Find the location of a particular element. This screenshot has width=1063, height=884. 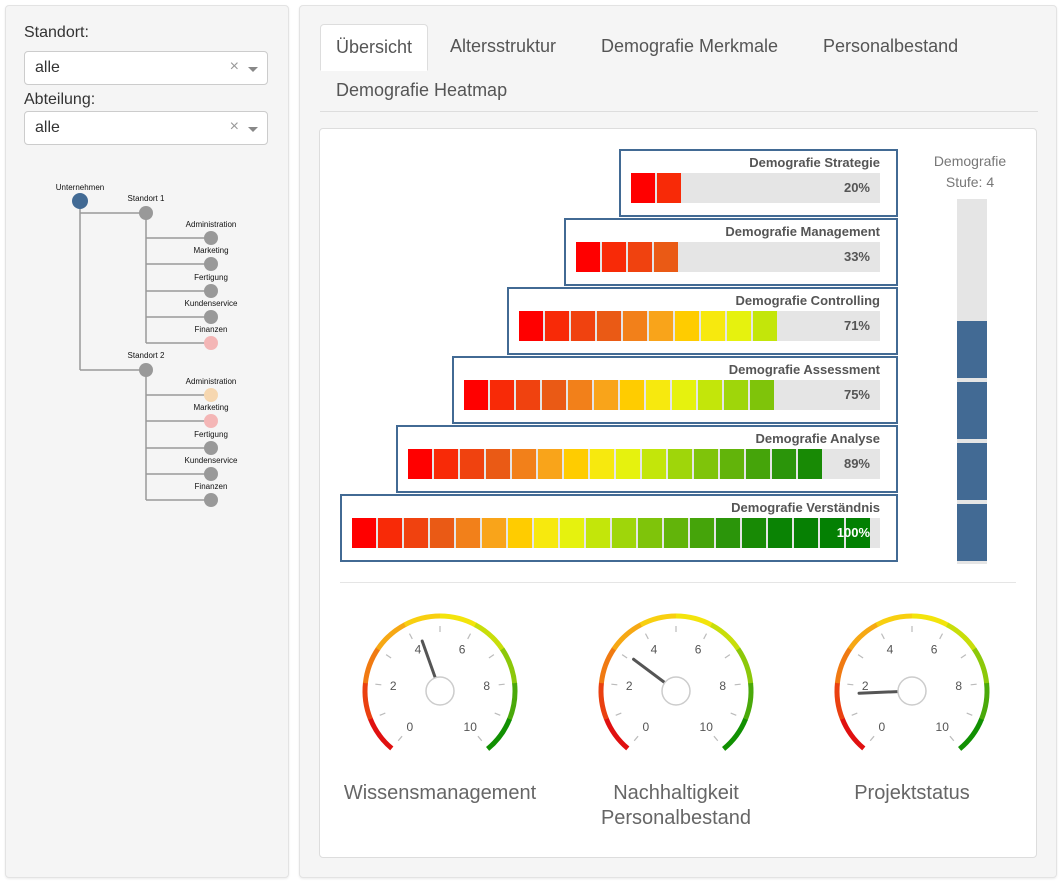

tab-altersstruktur: Altersstruktur is located at coordinates (503, 46).